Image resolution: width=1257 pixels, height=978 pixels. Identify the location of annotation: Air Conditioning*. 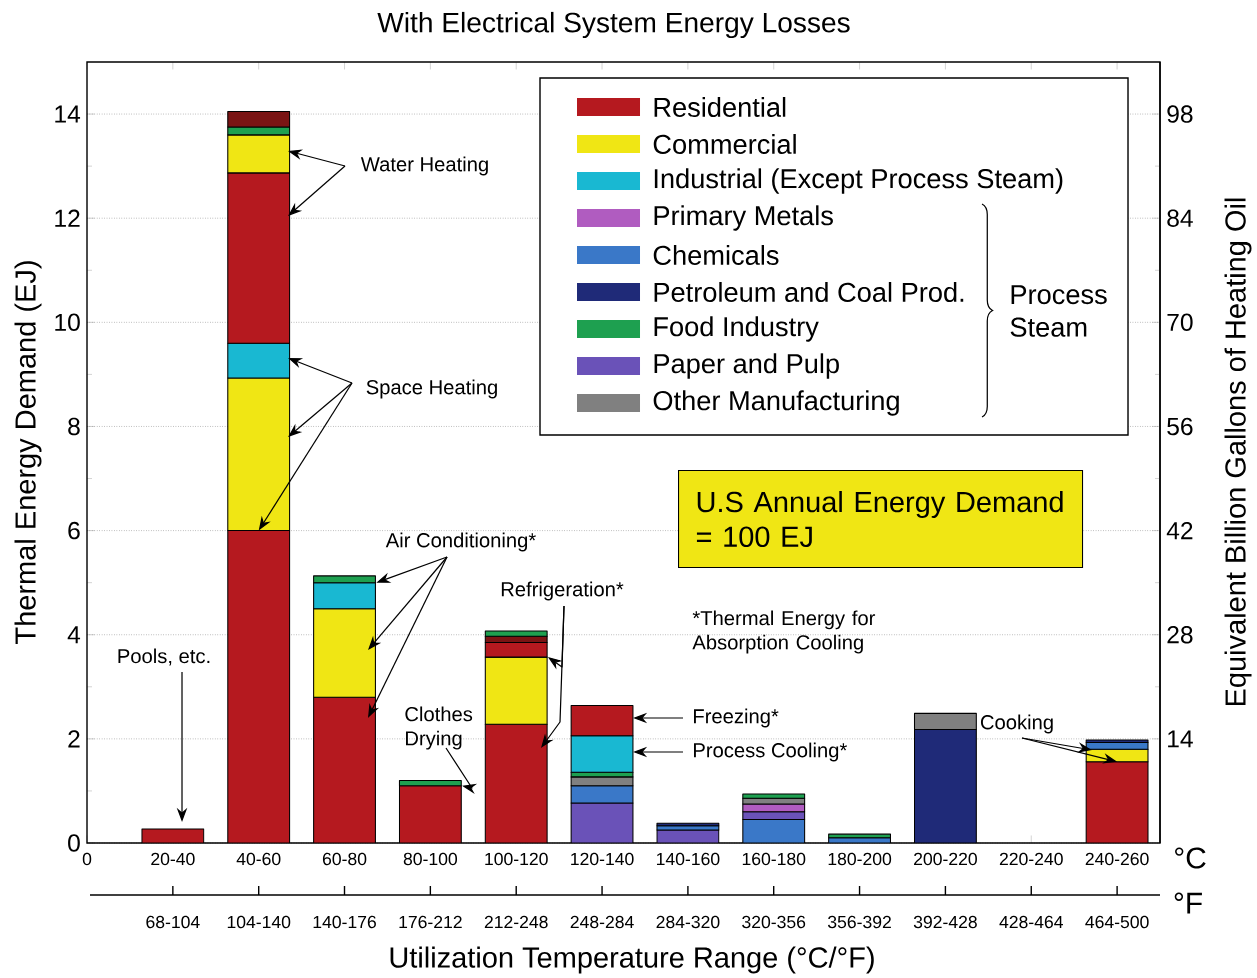
(460, 542).